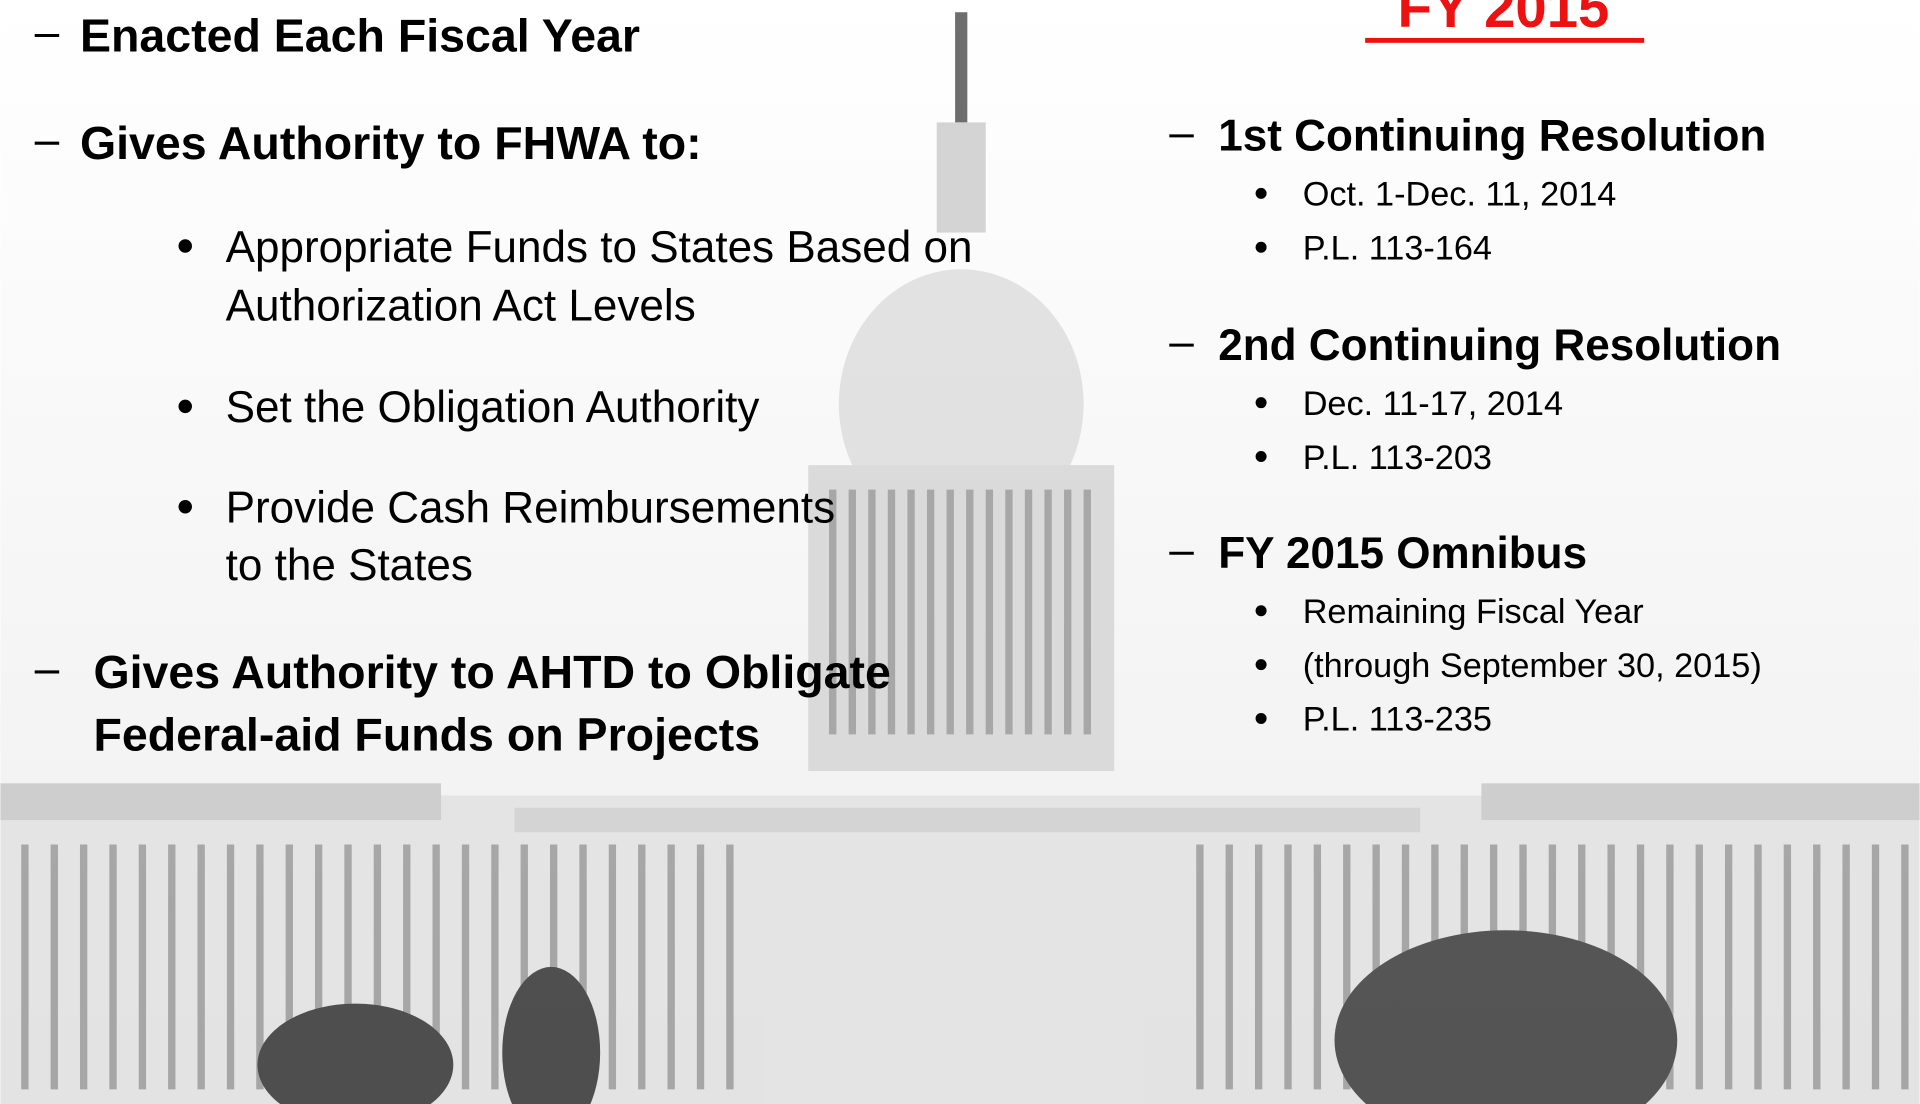 This screenshot has width=1920, height=1104. What do you see at coordinates (1492, 136) in the screenshot?
I see `section-title: 1st Continuing Resolution` at bounding box center [1492, 136].